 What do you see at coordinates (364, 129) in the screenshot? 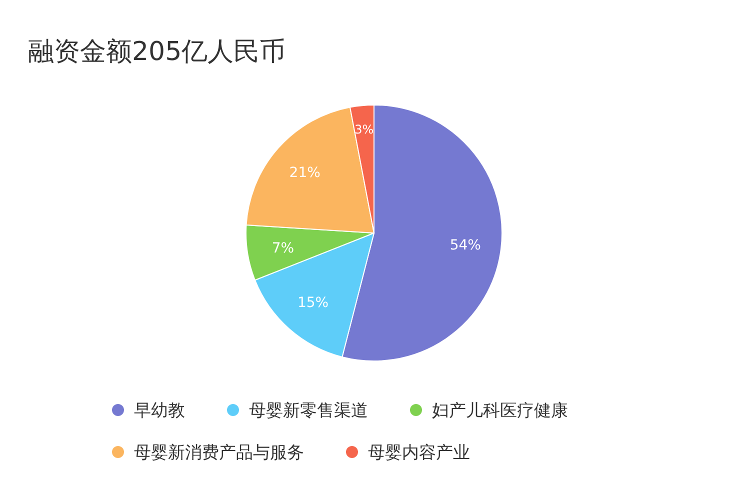
I see `data-label: 3%` at bounding box center [364, 129].